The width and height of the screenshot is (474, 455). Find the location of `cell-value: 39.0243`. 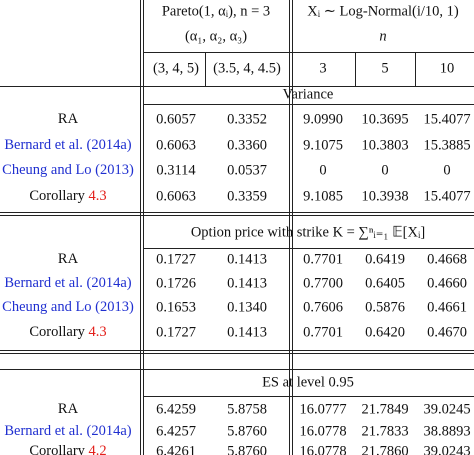

cell-value: 39.0243 is located at coordinates (446, 449).